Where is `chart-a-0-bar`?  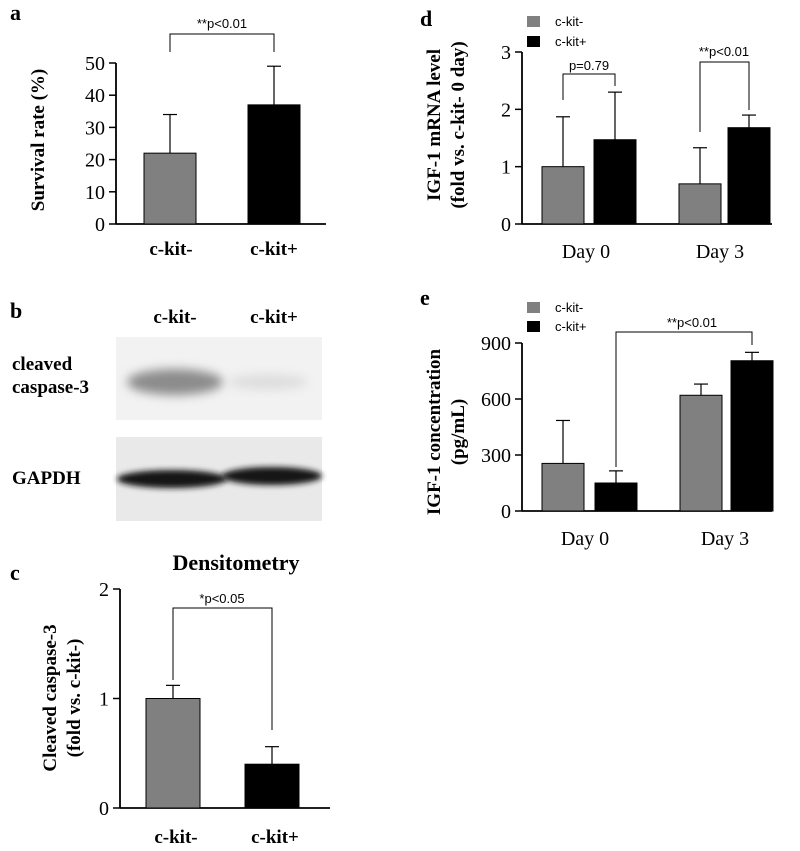
chart-a-0-bar is located at coordinates (170, 188).